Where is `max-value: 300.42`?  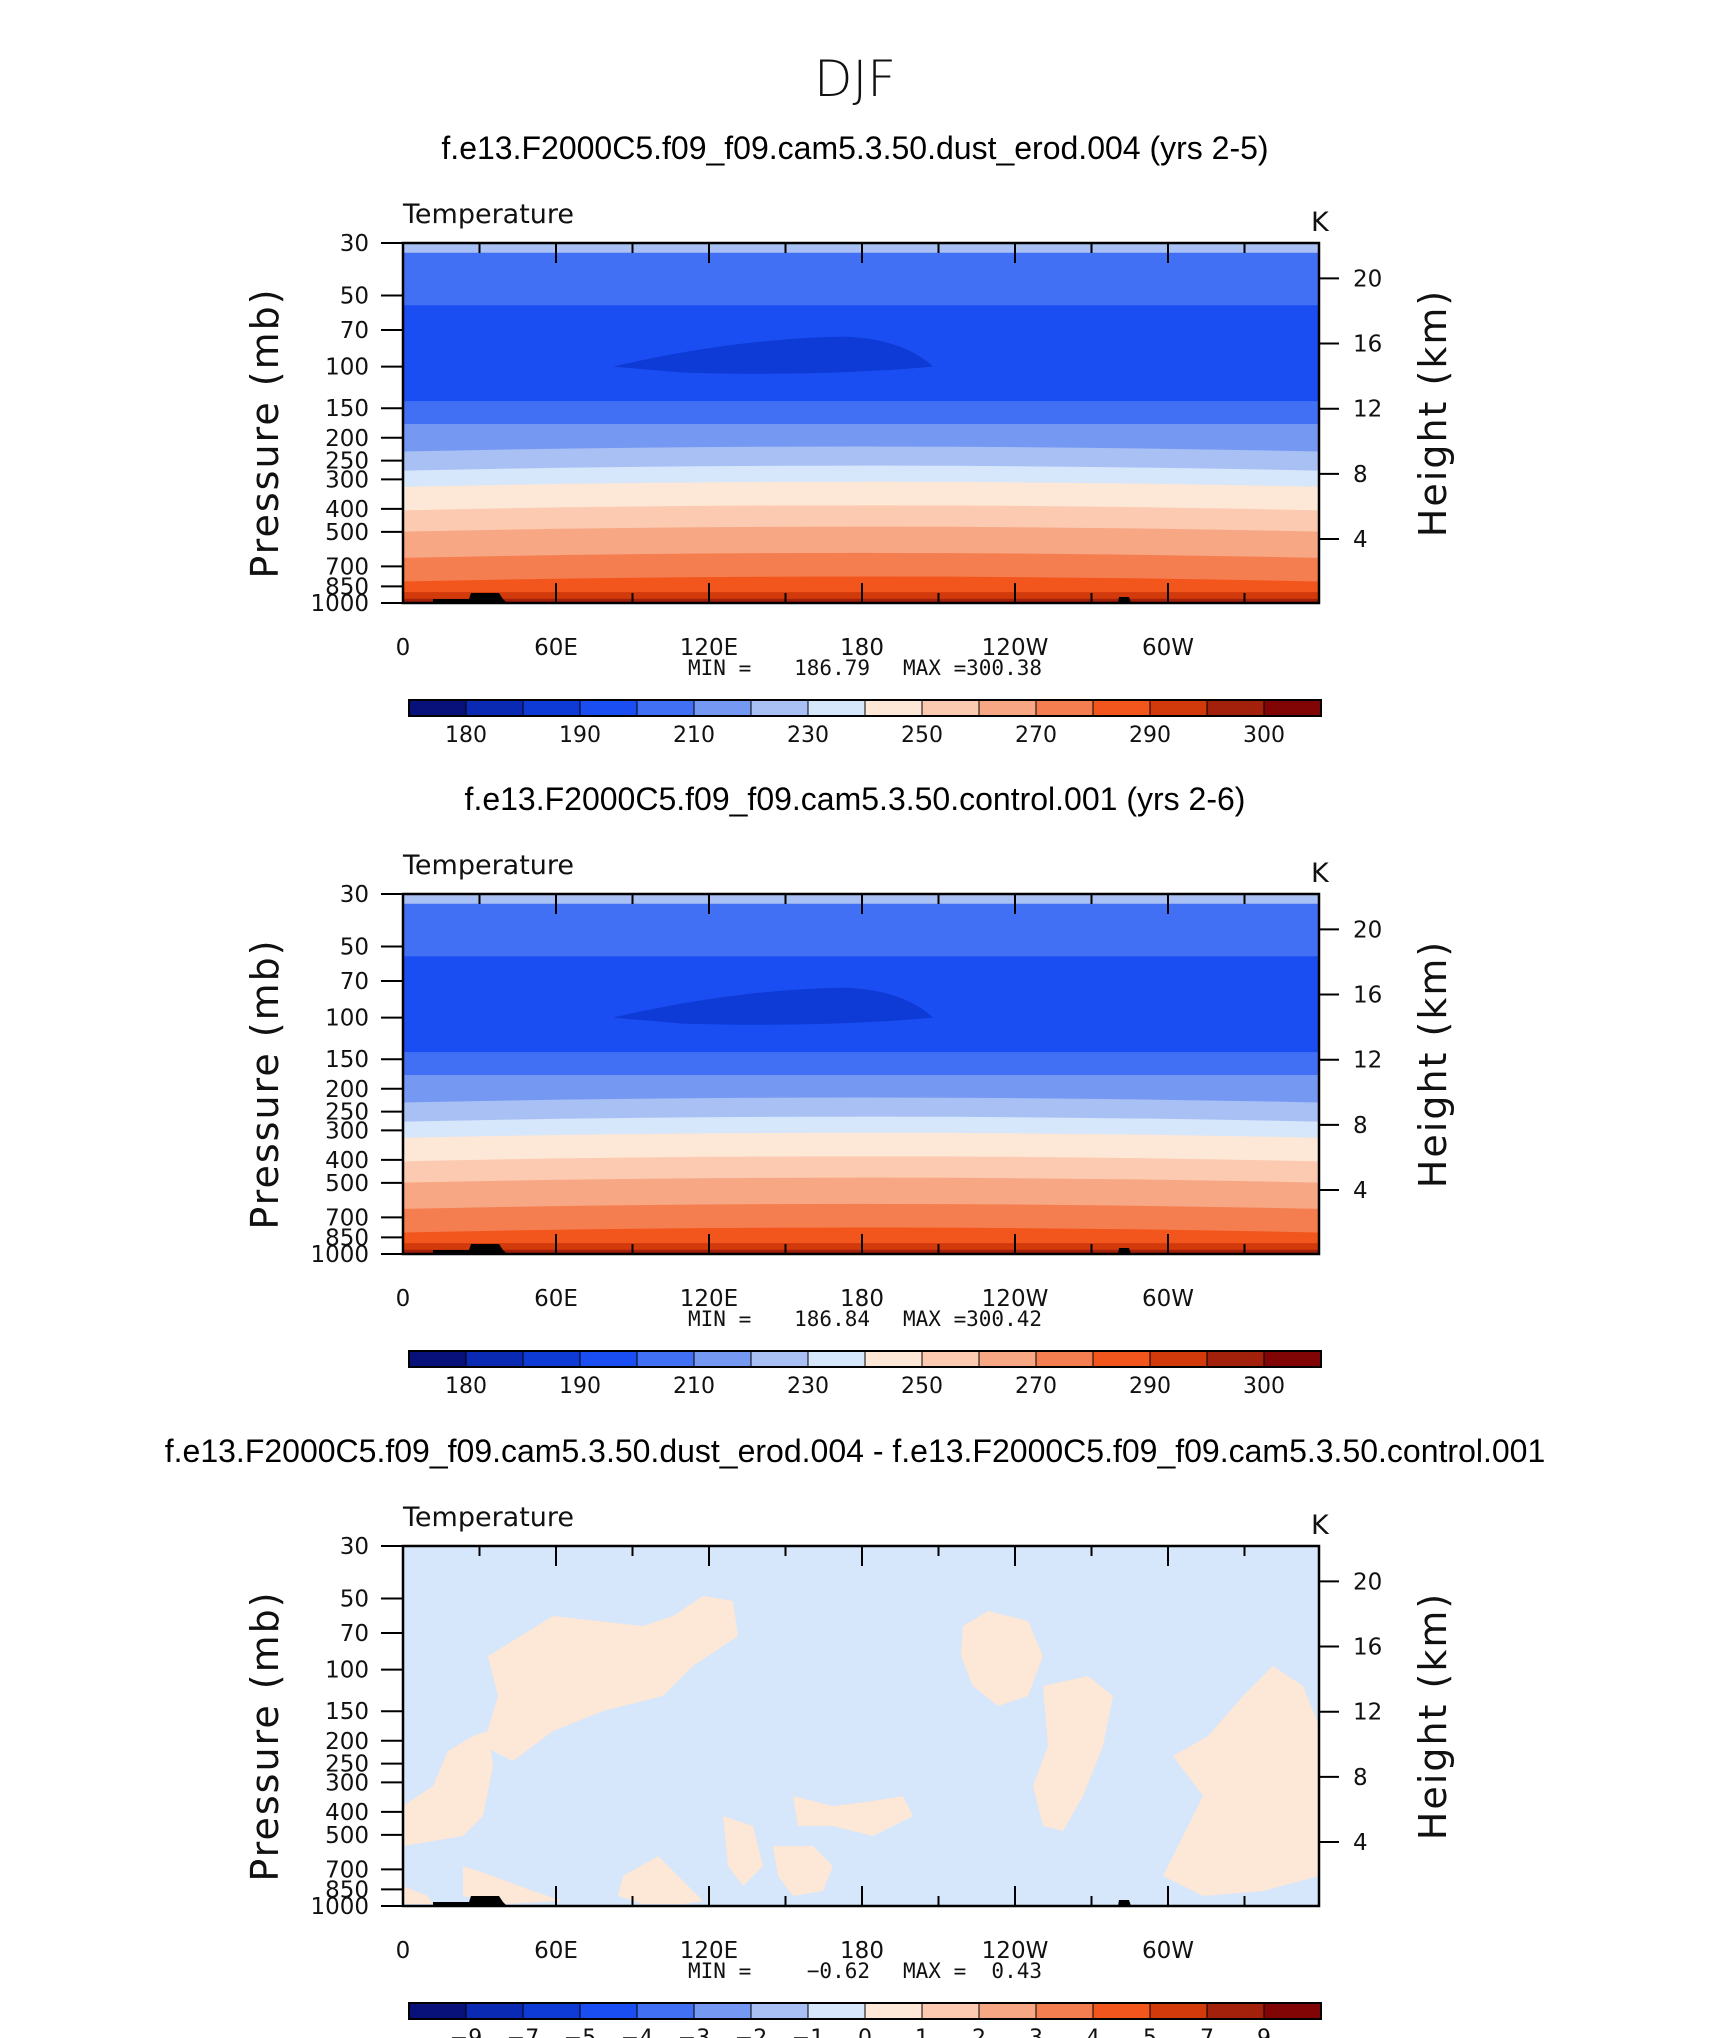
max-value: 300.42 is located at coordinates (1004, 1319).